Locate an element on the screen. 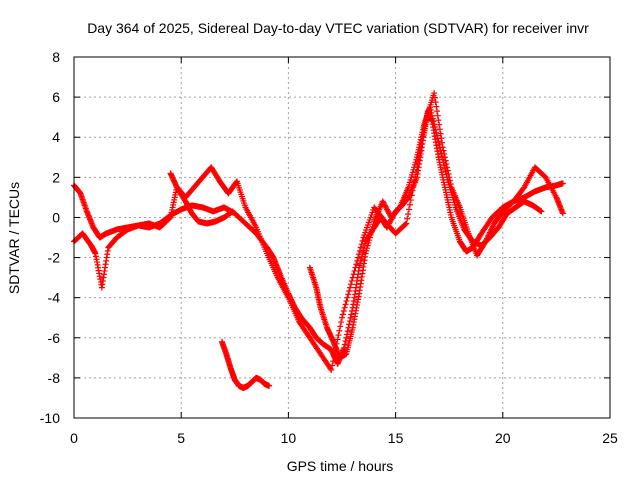 The image size is (640, 480). x-tick-label: 0 is located at coordinates (74, 438).